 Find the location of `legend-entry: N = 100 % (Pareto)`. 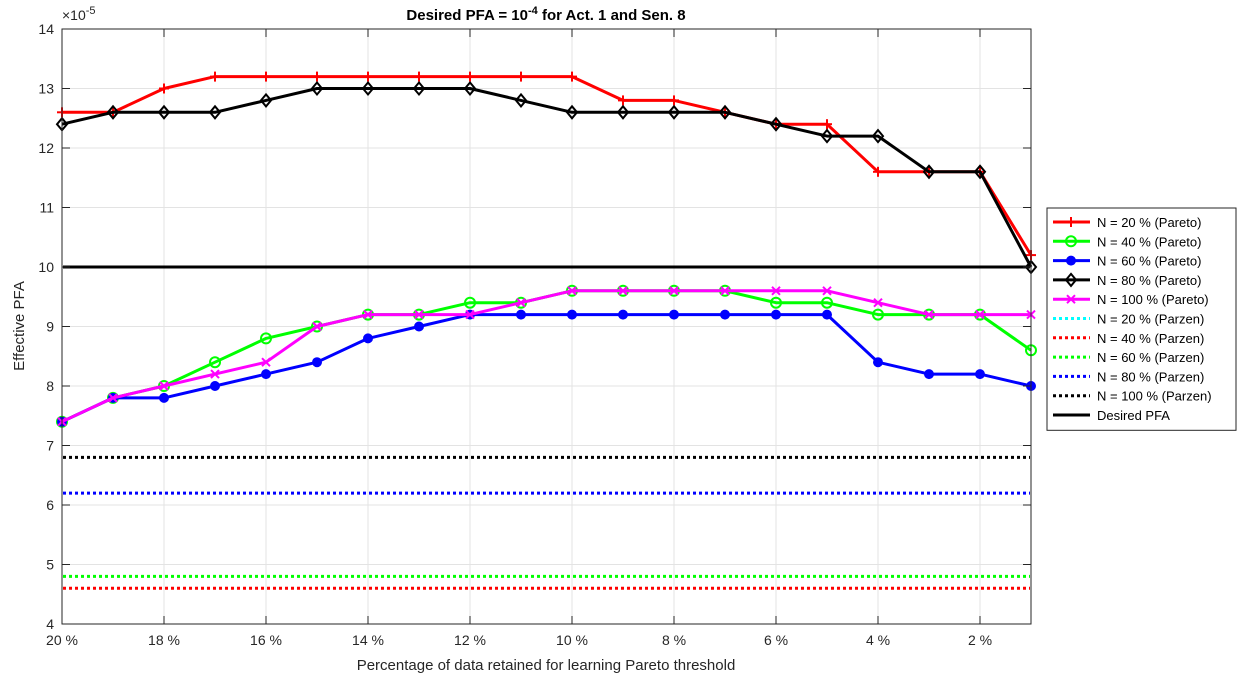

legend-entry: N = 100 % (Pareto) is located at coordinates (1131, 299).